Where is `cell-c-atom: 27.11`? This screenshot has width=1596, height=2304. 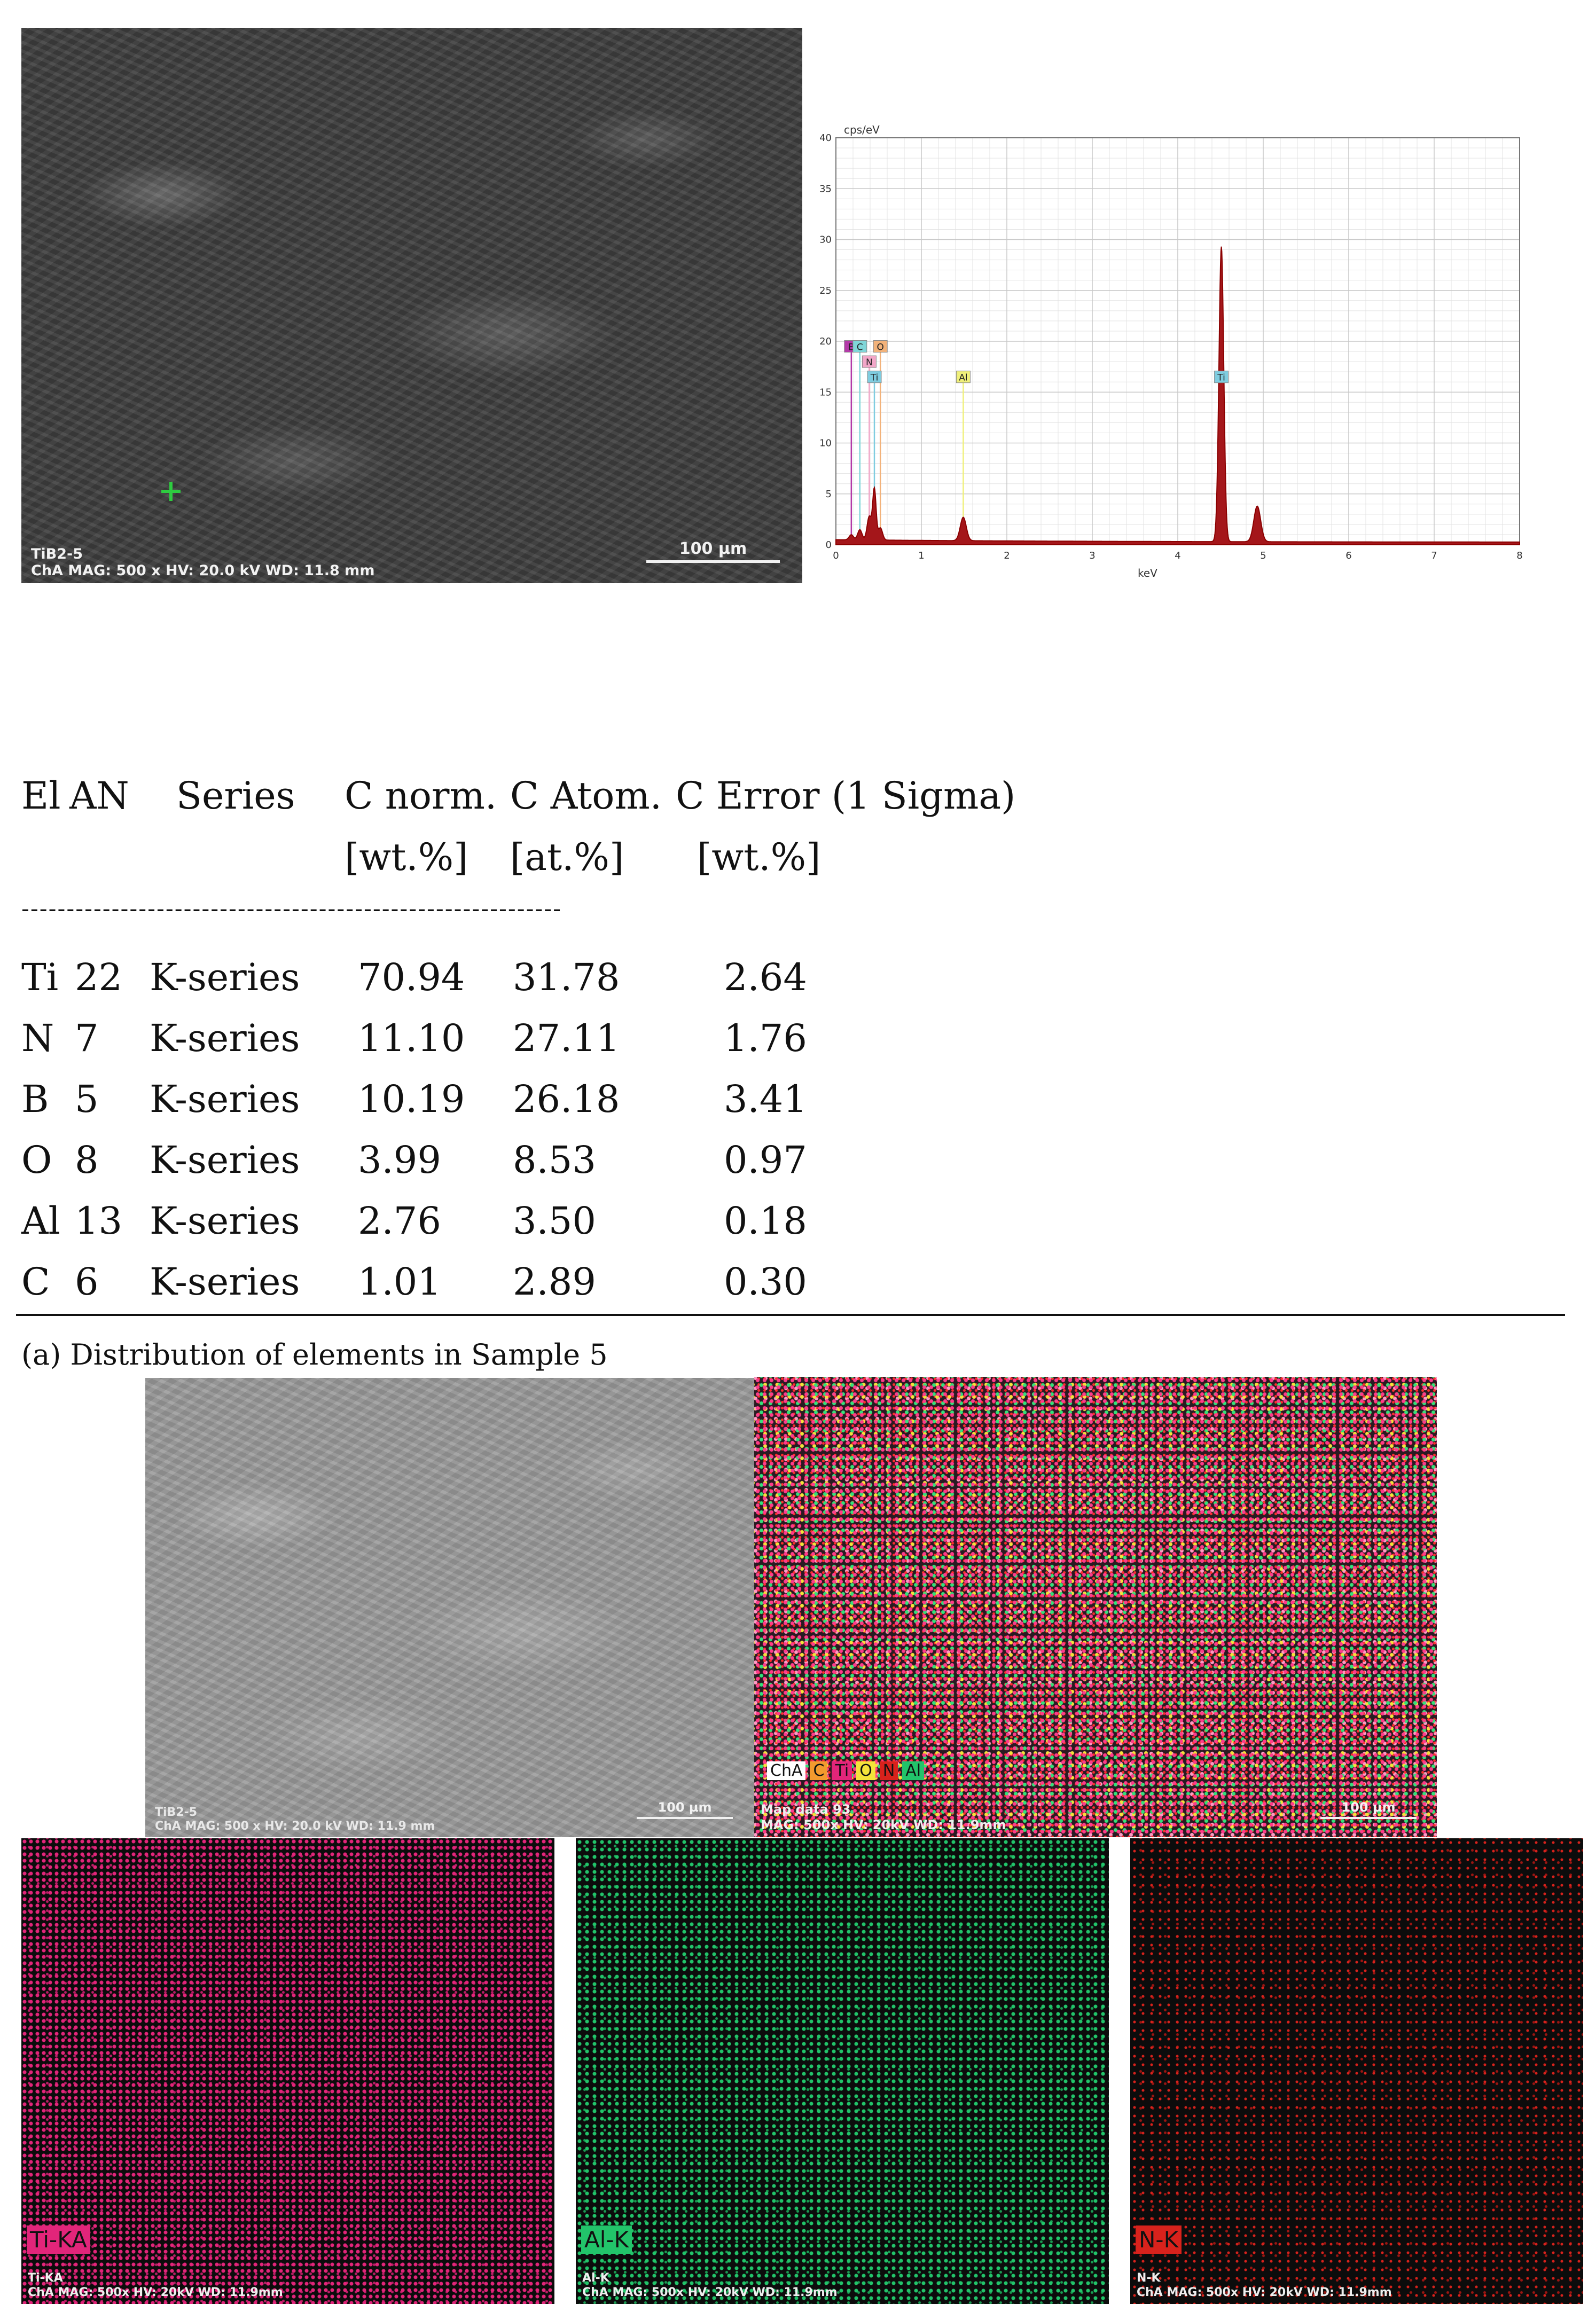
cell-c-atom: 27.11 is located at coordinates (566, 1038).